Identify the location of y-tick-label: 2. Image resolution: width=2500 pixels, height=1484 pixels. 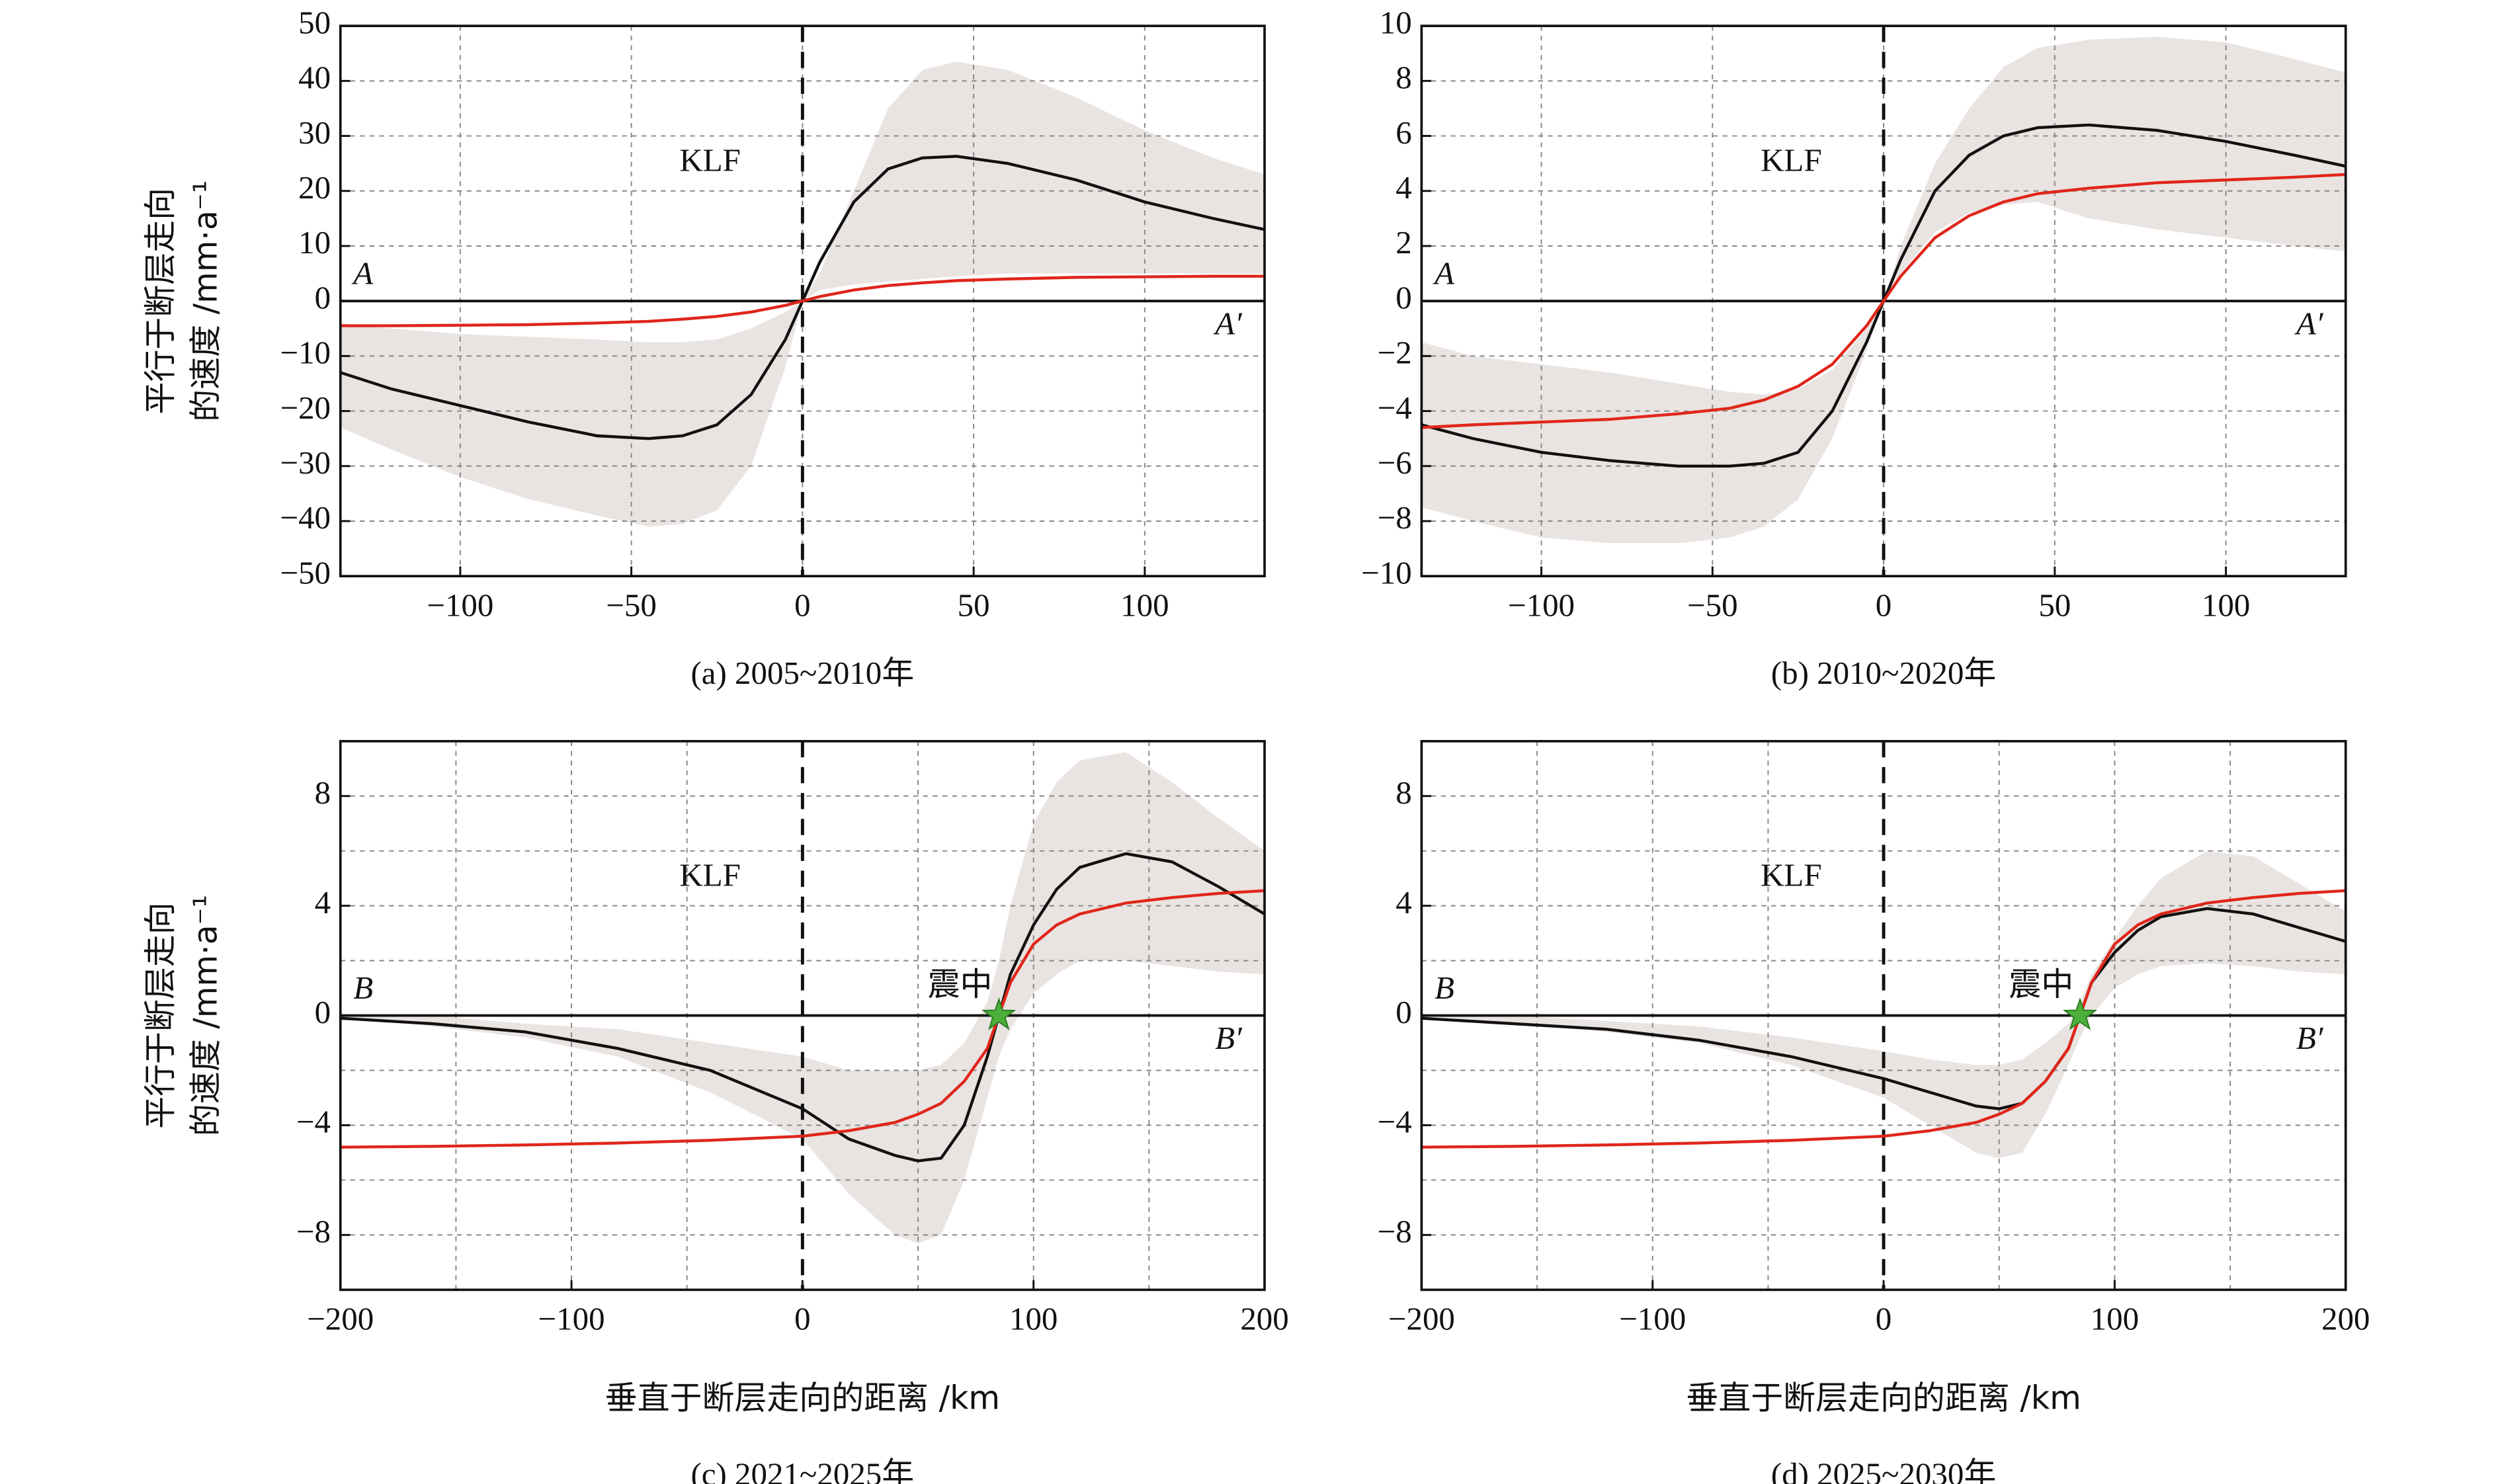
(1403, 243).